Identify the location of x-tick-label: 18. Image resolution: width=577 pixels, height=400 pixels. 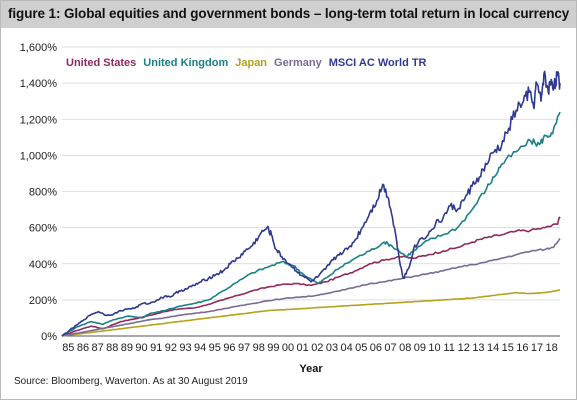
(552, 348).